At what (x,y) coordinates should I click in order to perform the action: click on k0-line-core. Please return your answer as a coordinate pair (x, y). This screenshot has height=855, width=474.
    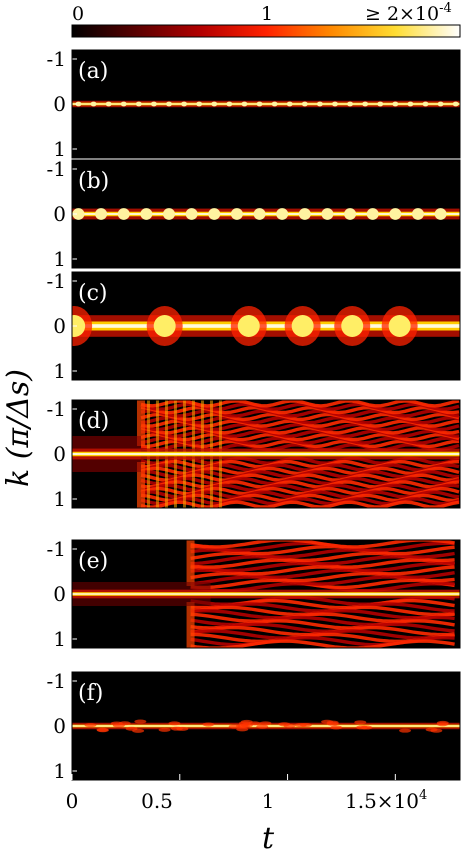
    Looking at the image, I should click on (266, 104).